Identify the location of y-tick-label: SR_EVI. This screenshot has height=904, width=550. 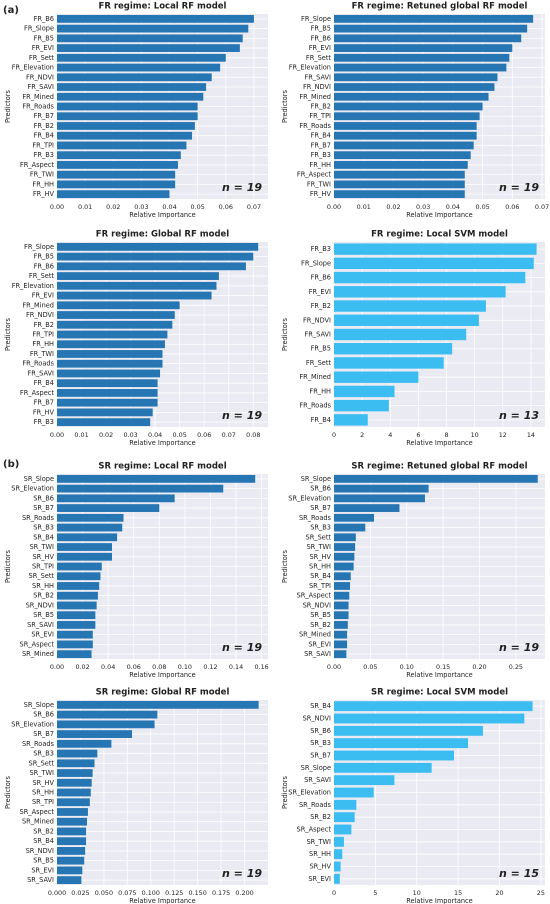
(42, 635).